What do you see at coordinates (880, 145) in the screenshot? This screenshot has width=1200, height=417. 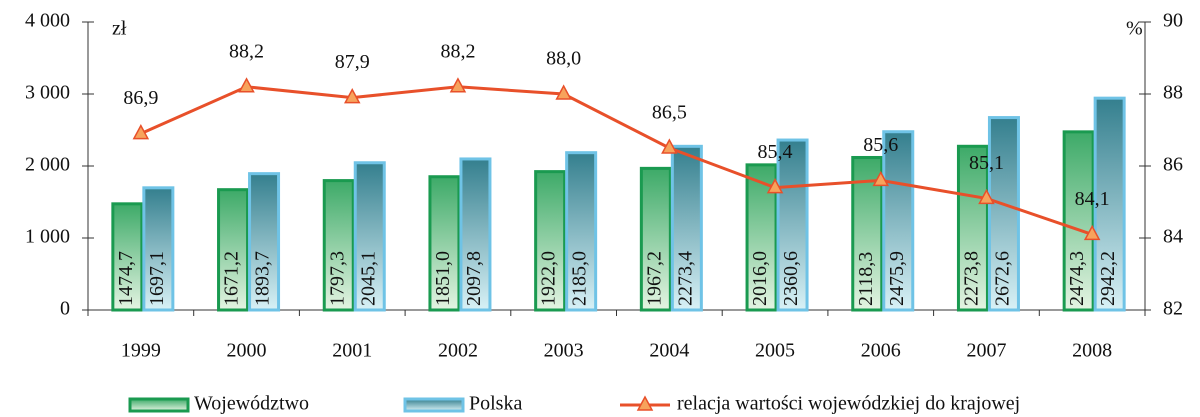 I see `value-label: 85,6` at bounding box center [880, 145].